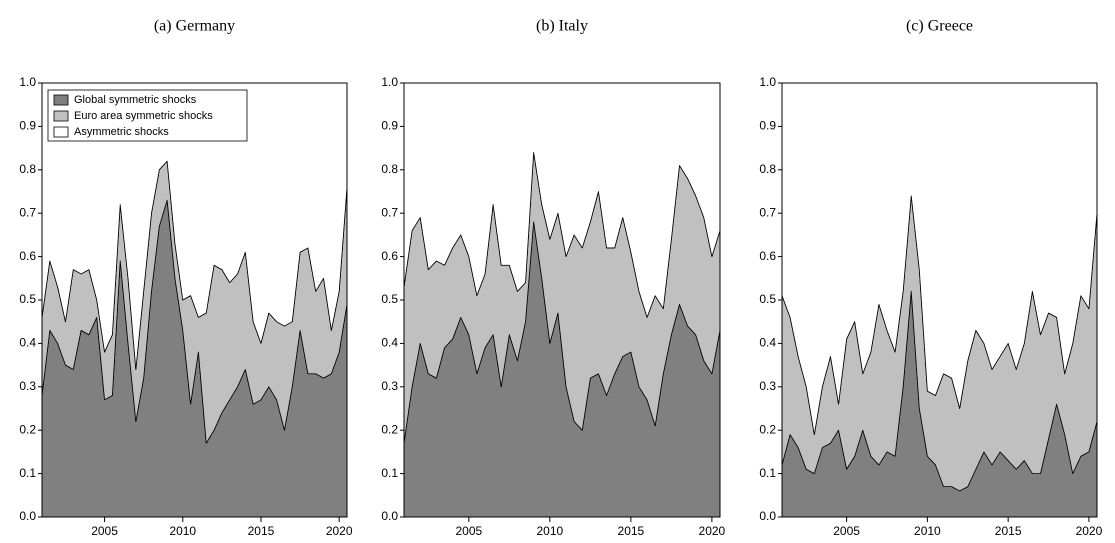 The image size is (1115, 543). What do you see at coordinates (562, 26) in the screenshot?
I see `panel-title: (b) Italy` at bounding box center [562, 26].